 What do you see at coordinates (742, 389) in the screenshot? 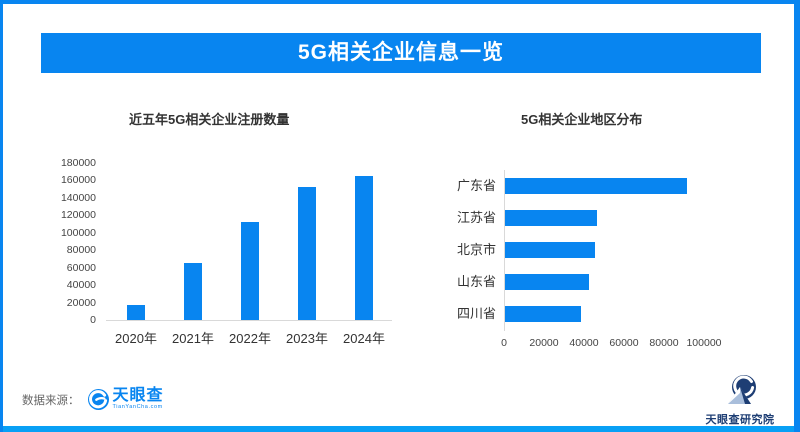
I see `institute-logo-icon` at bounding box center [742, 389].